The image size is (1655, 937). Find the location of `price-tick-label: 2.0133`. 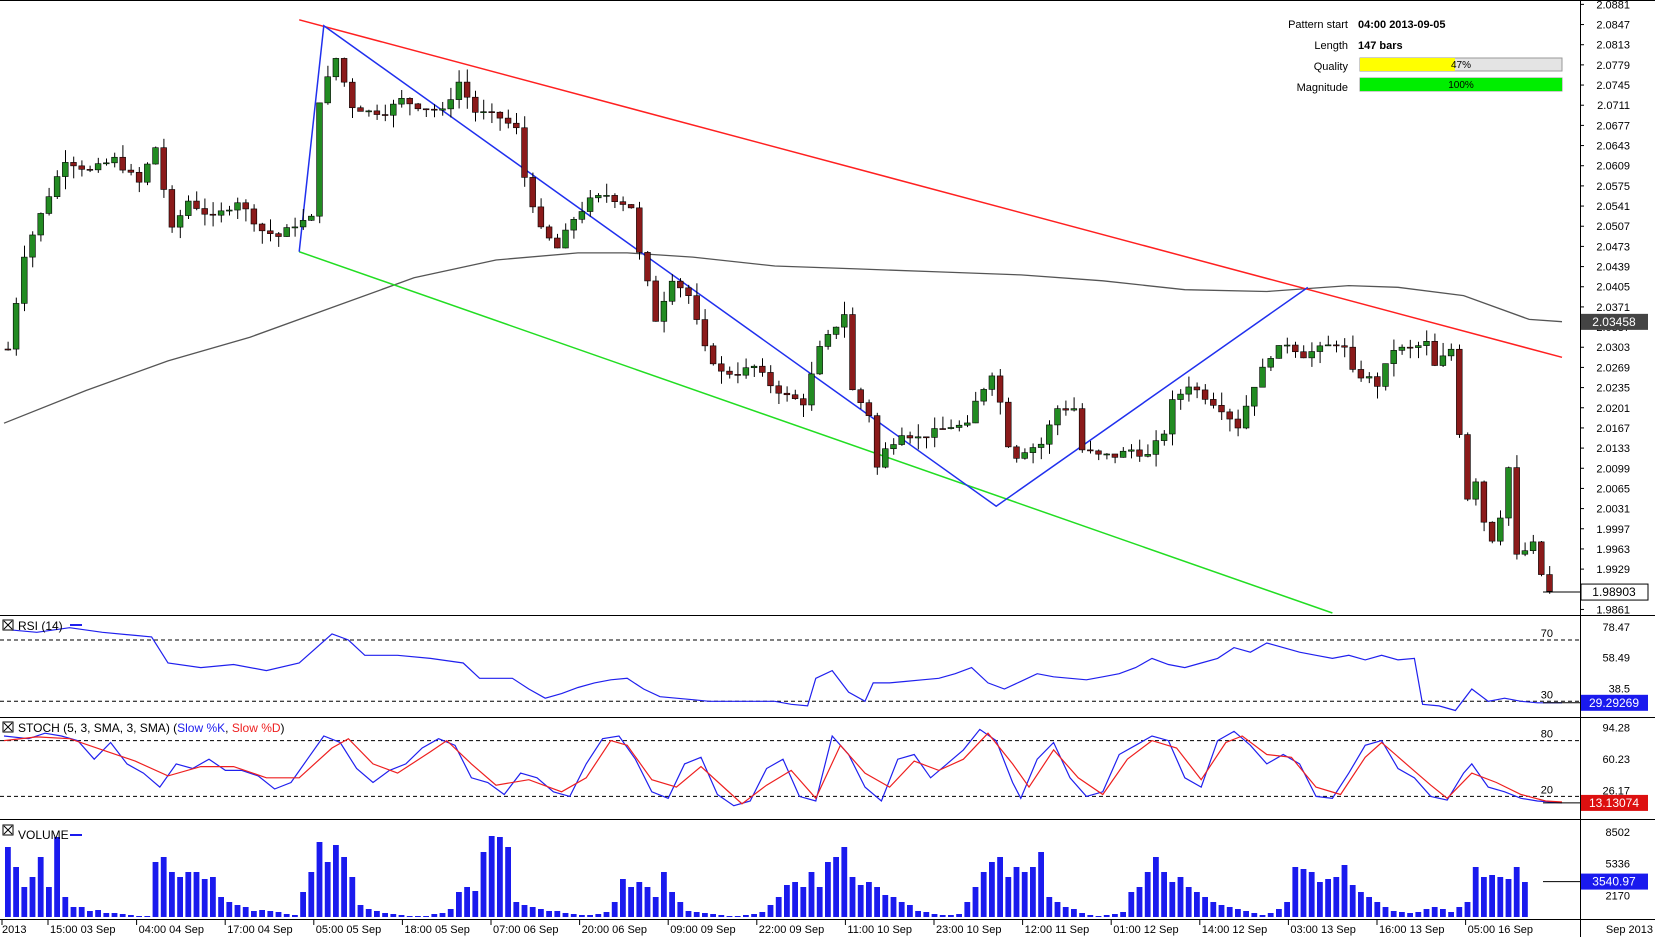

price-tick-label: 2.0133 is located at coordinates (1613, 449).